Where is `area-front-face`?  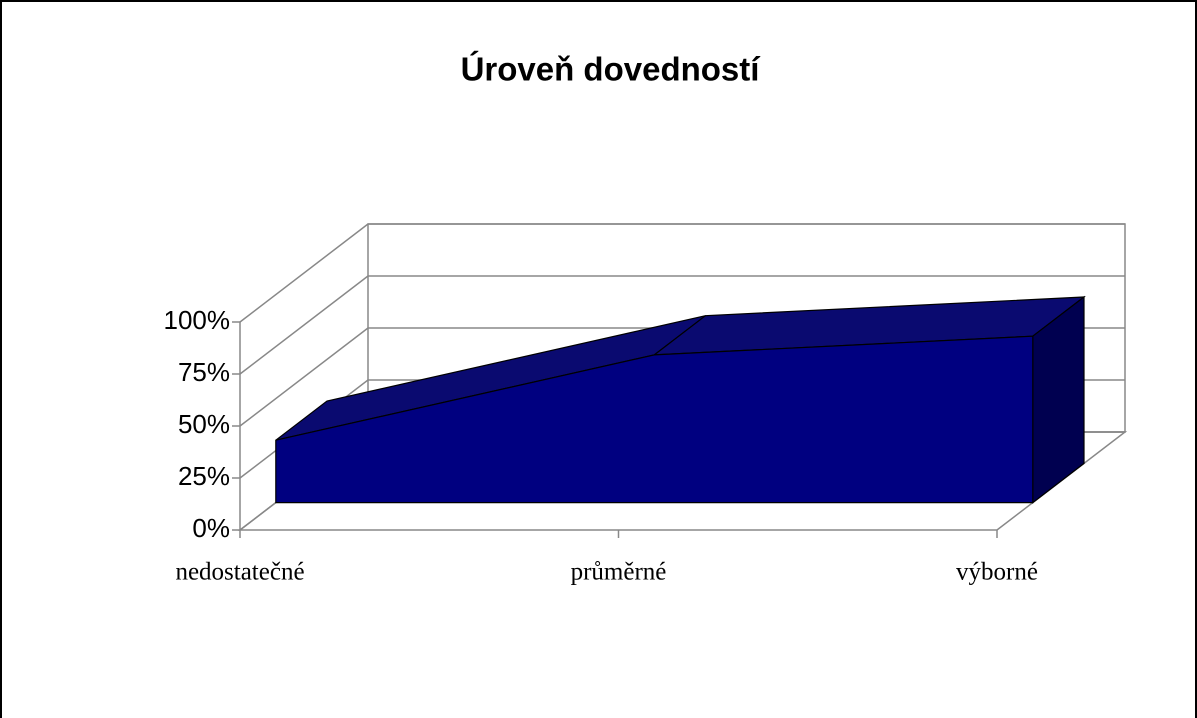
area-front-face is located at coordinates (654, 419).